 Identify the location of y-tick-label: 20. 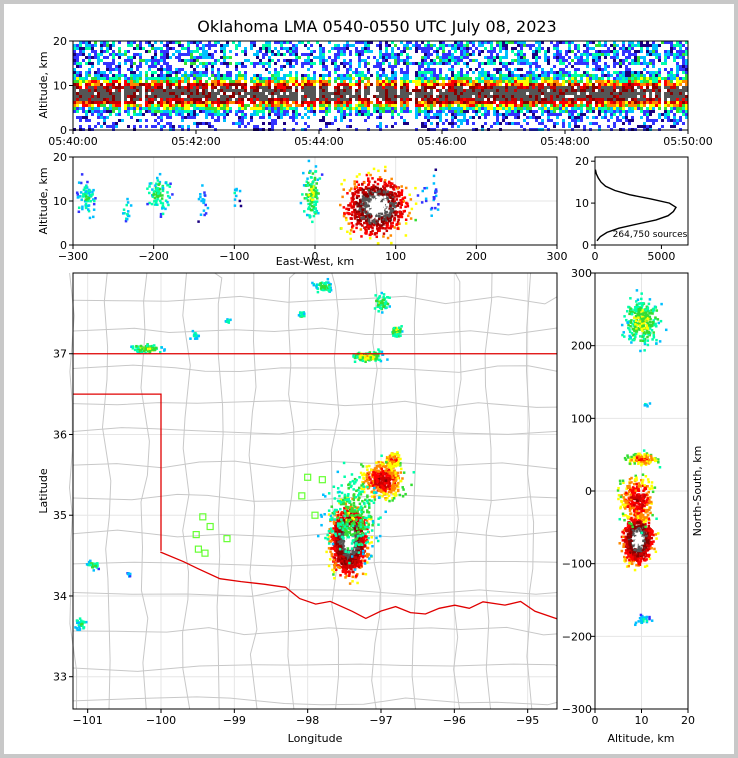
(60, 41).